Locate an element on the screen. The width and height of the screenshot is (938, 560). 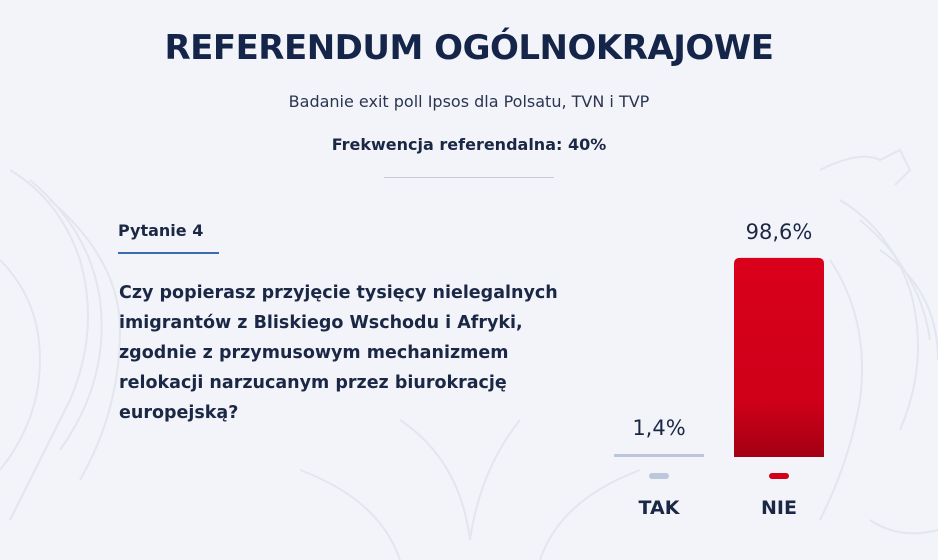
value-label-nie: 98,6% is located at coordinates (779, 232).